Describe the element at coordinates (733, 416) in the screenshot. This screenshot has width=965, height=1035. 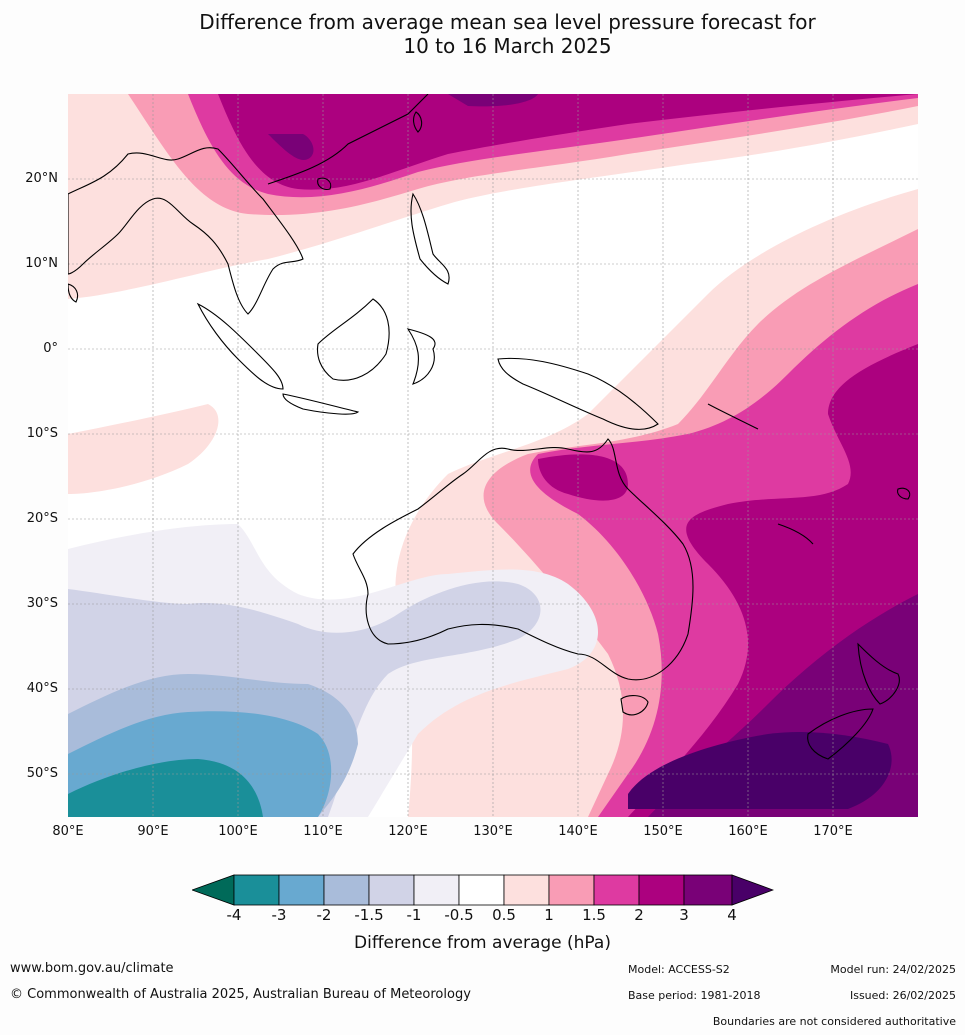
I see `coast-solomons` at that location.